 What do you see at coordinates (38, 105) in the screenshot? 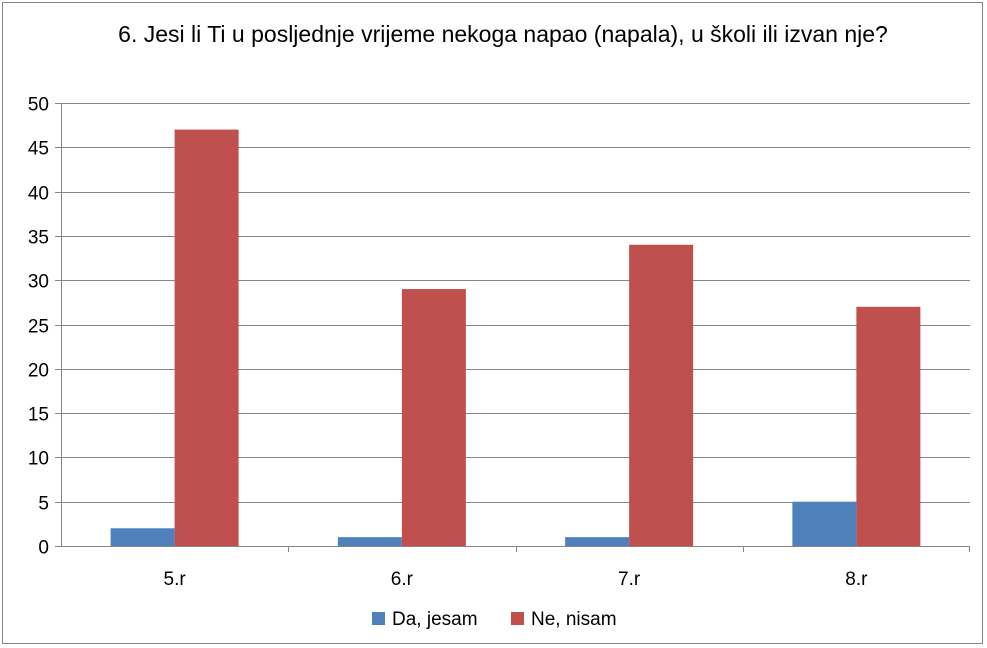
I see `y-tick-label: 50` at bounding box center [38, 105].